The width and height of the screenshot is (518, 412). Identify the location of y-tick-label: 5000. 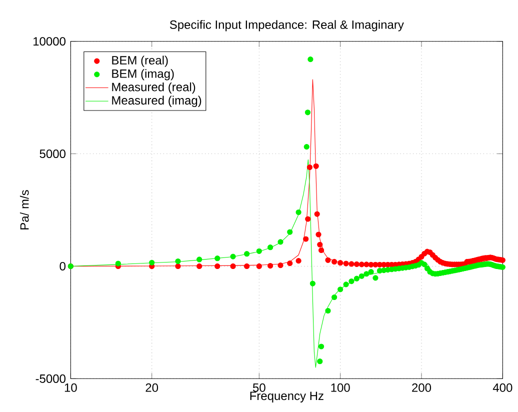
(53, 154).